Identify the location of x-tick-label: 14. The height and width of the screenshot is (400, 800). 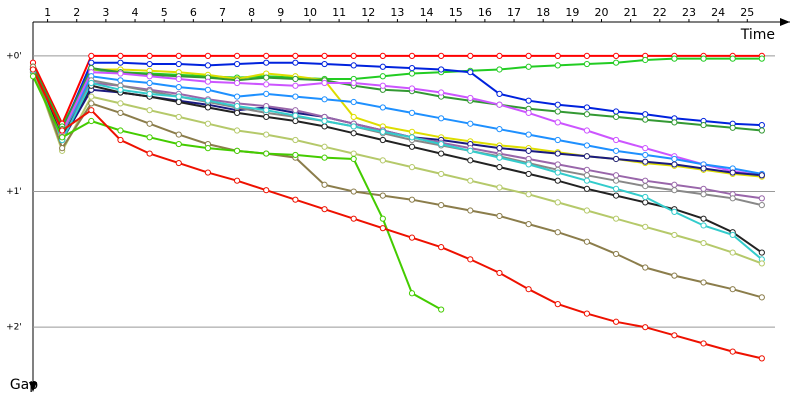
(427, 12).